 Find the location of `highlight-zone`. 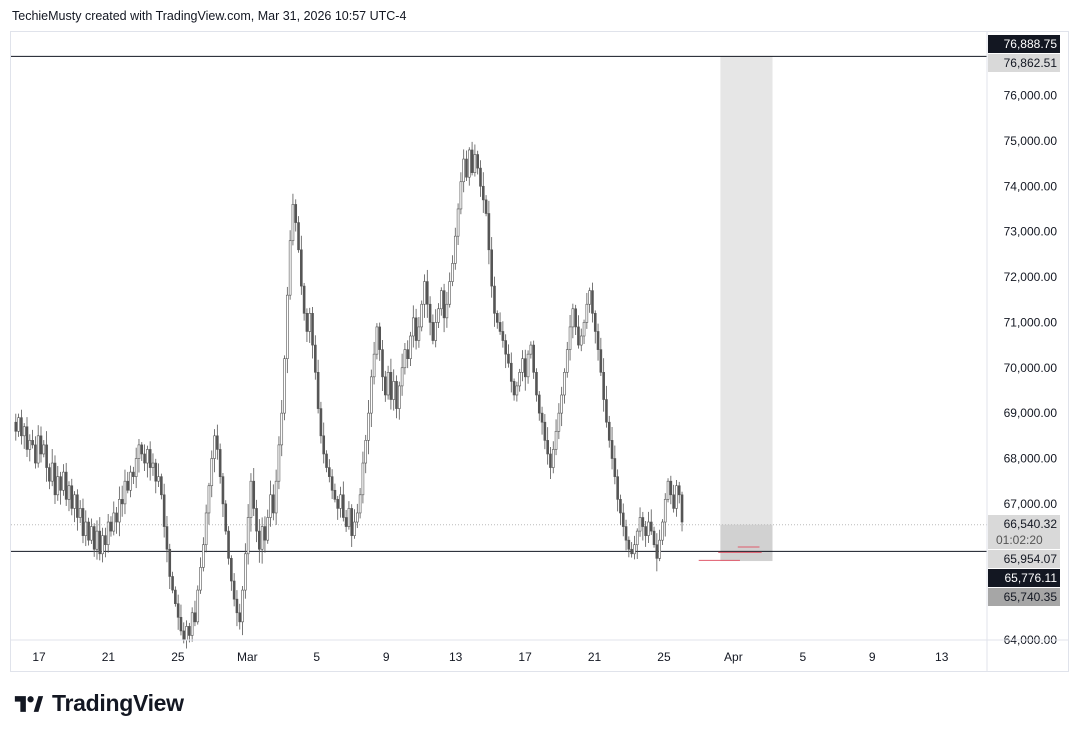

highlight-zone is located at coordinates (746, 309).